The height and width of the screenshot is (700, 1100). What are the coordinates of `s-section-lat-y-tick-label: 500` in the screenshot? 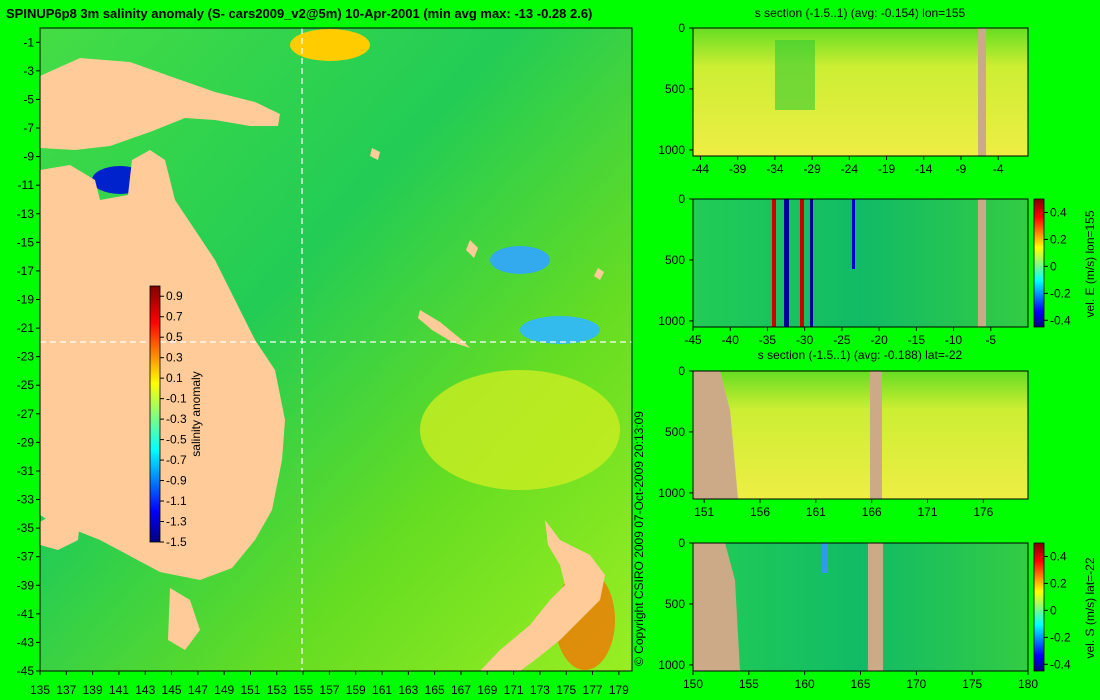 It's located at (675, 432).